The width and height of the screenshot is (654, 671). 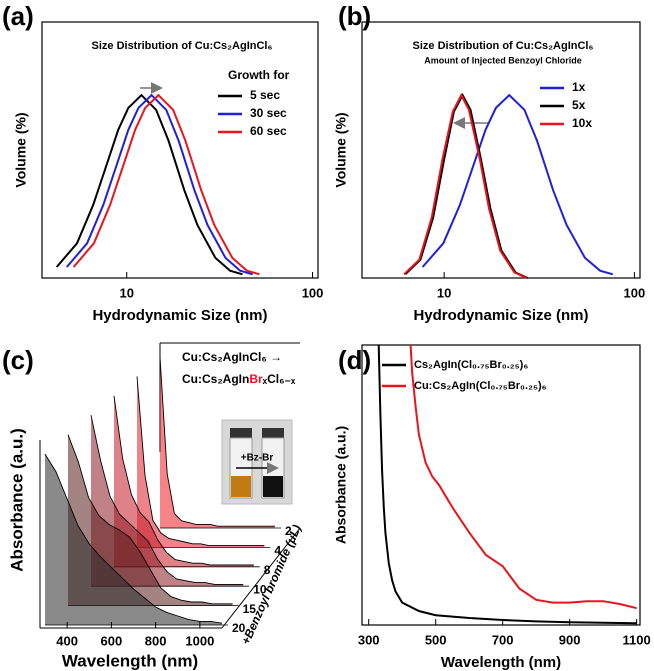 What do you see at coordinates (18, 16) in the screenshot?
I see `panel-label: (a)` at bounding box center [18, 16].